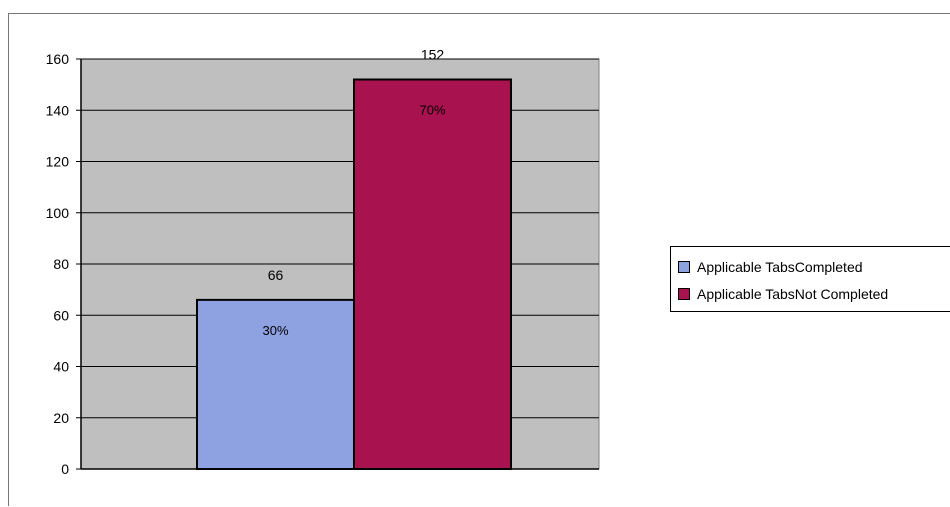 The image size is (950, 507). Describe the element at coordinates (61, 264) in the screenshot. I see `y-tick-label-80: 80` at that location.